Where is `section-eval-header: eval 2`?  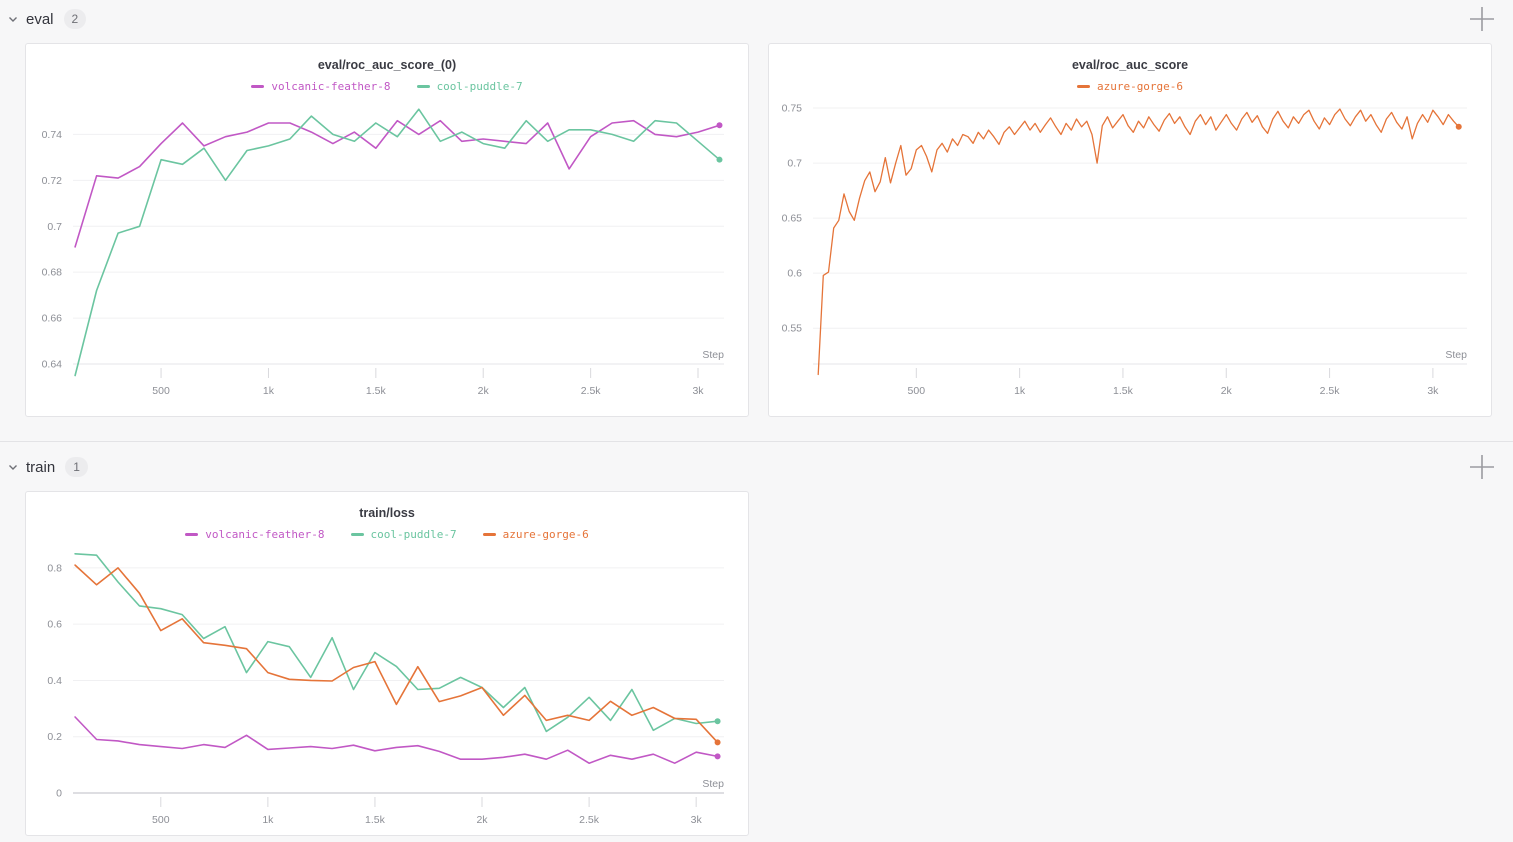 section-eval-header: eval 2 is located at coordinates (756, 19).